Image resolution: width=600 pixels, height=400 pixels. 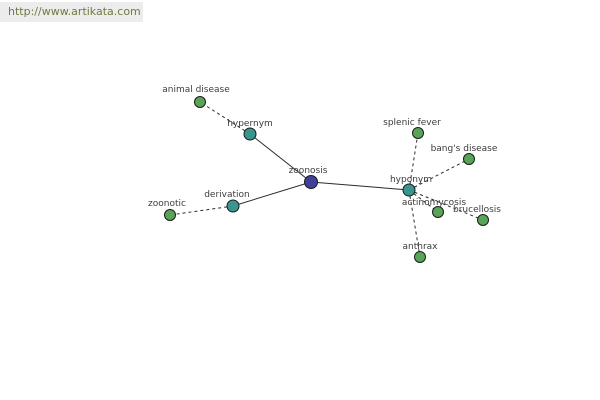 I want to click on node-label-hyponym: hyponym, so click(x=411, y=180).